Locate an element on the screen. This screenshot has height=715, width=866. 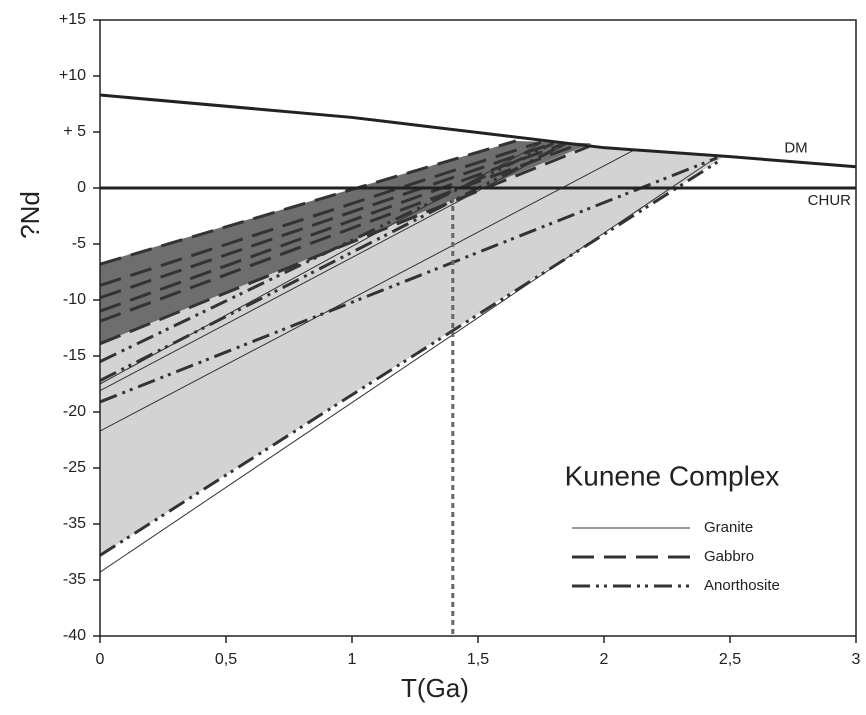
y-tick-label: -20 is located at coordinates (74, 411).